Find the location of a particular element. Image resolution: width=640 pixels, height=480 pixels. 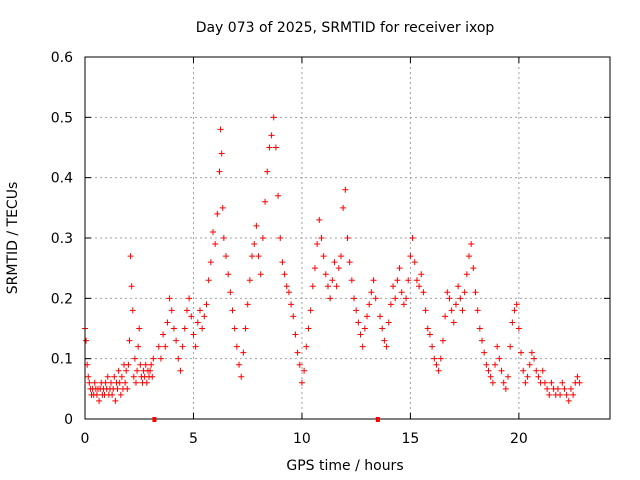

x-tick-label: 5 is located at coordinates (193, 439).